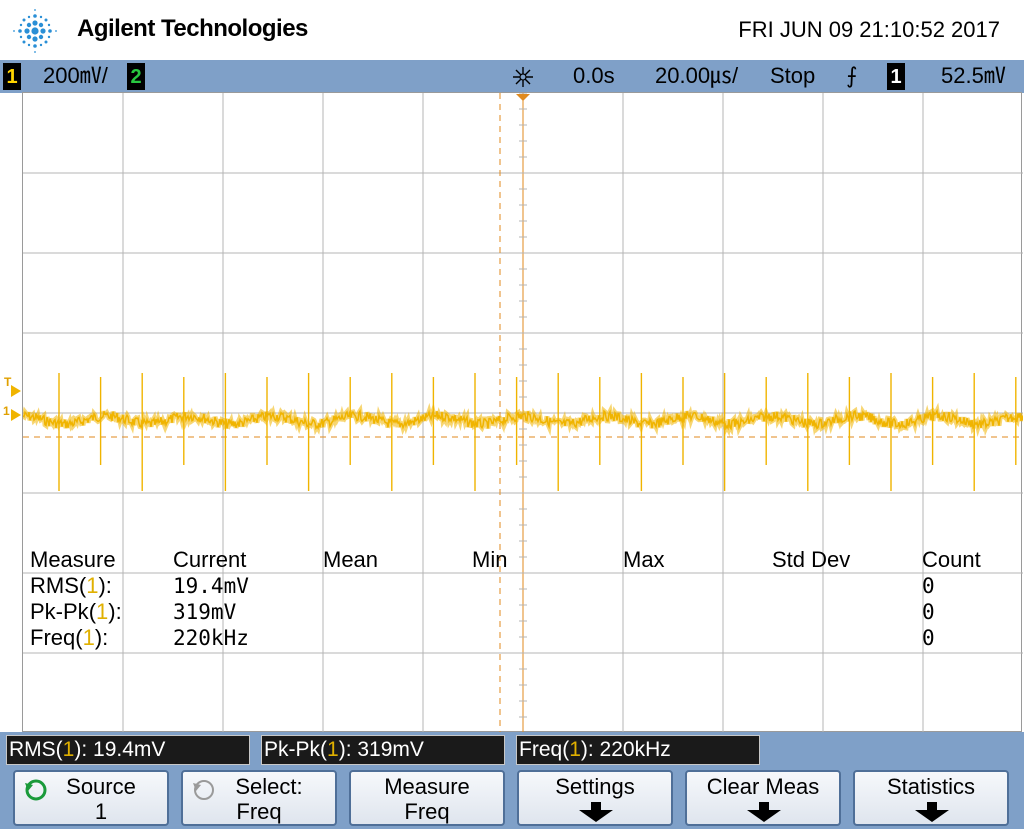 The image size is (1024, 829). Describe the element at coordinates (928, 612) in the screenshot. I see `measure-row-pkpk-count: 0` at that location.